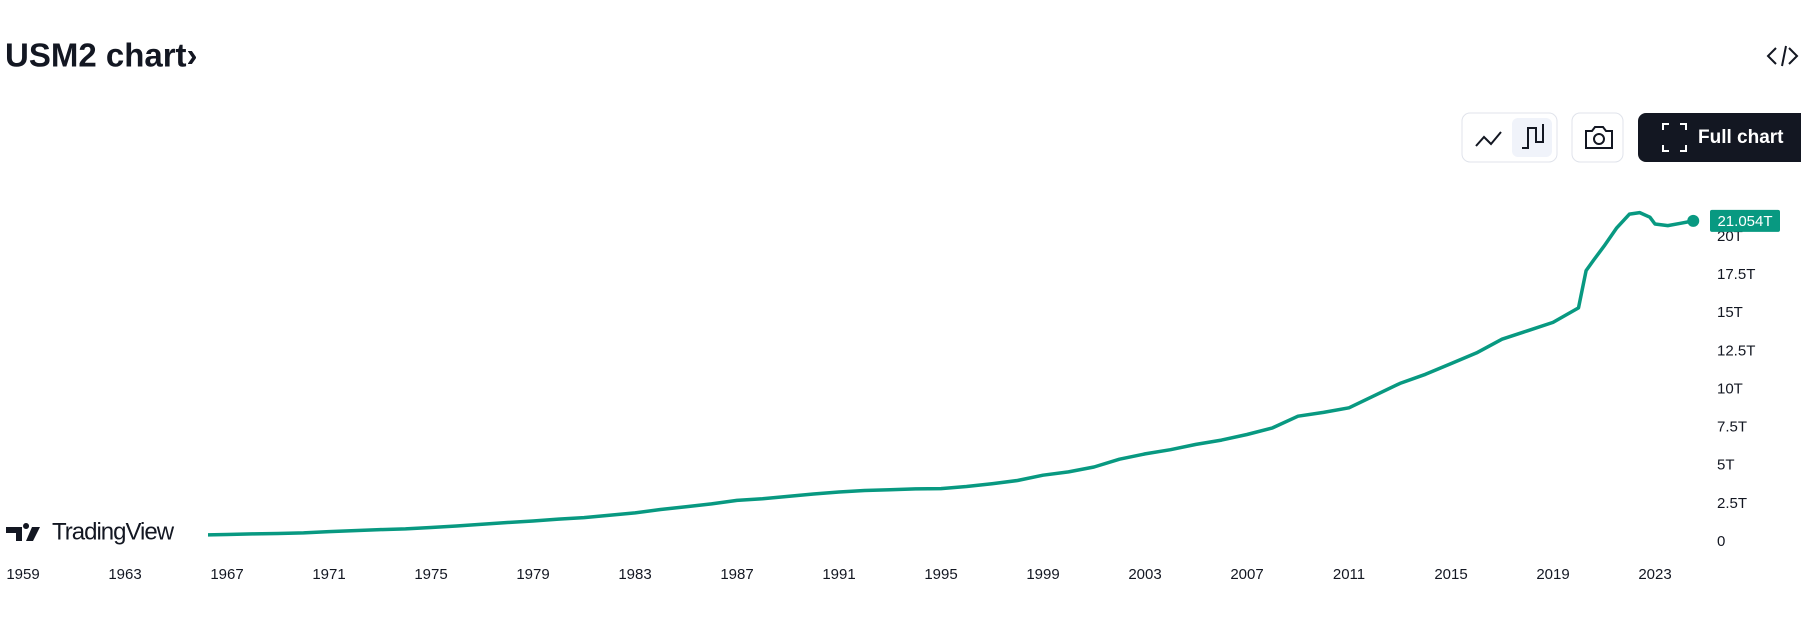  I want to click on x-tick-label: 2019, so click(1552, 574).